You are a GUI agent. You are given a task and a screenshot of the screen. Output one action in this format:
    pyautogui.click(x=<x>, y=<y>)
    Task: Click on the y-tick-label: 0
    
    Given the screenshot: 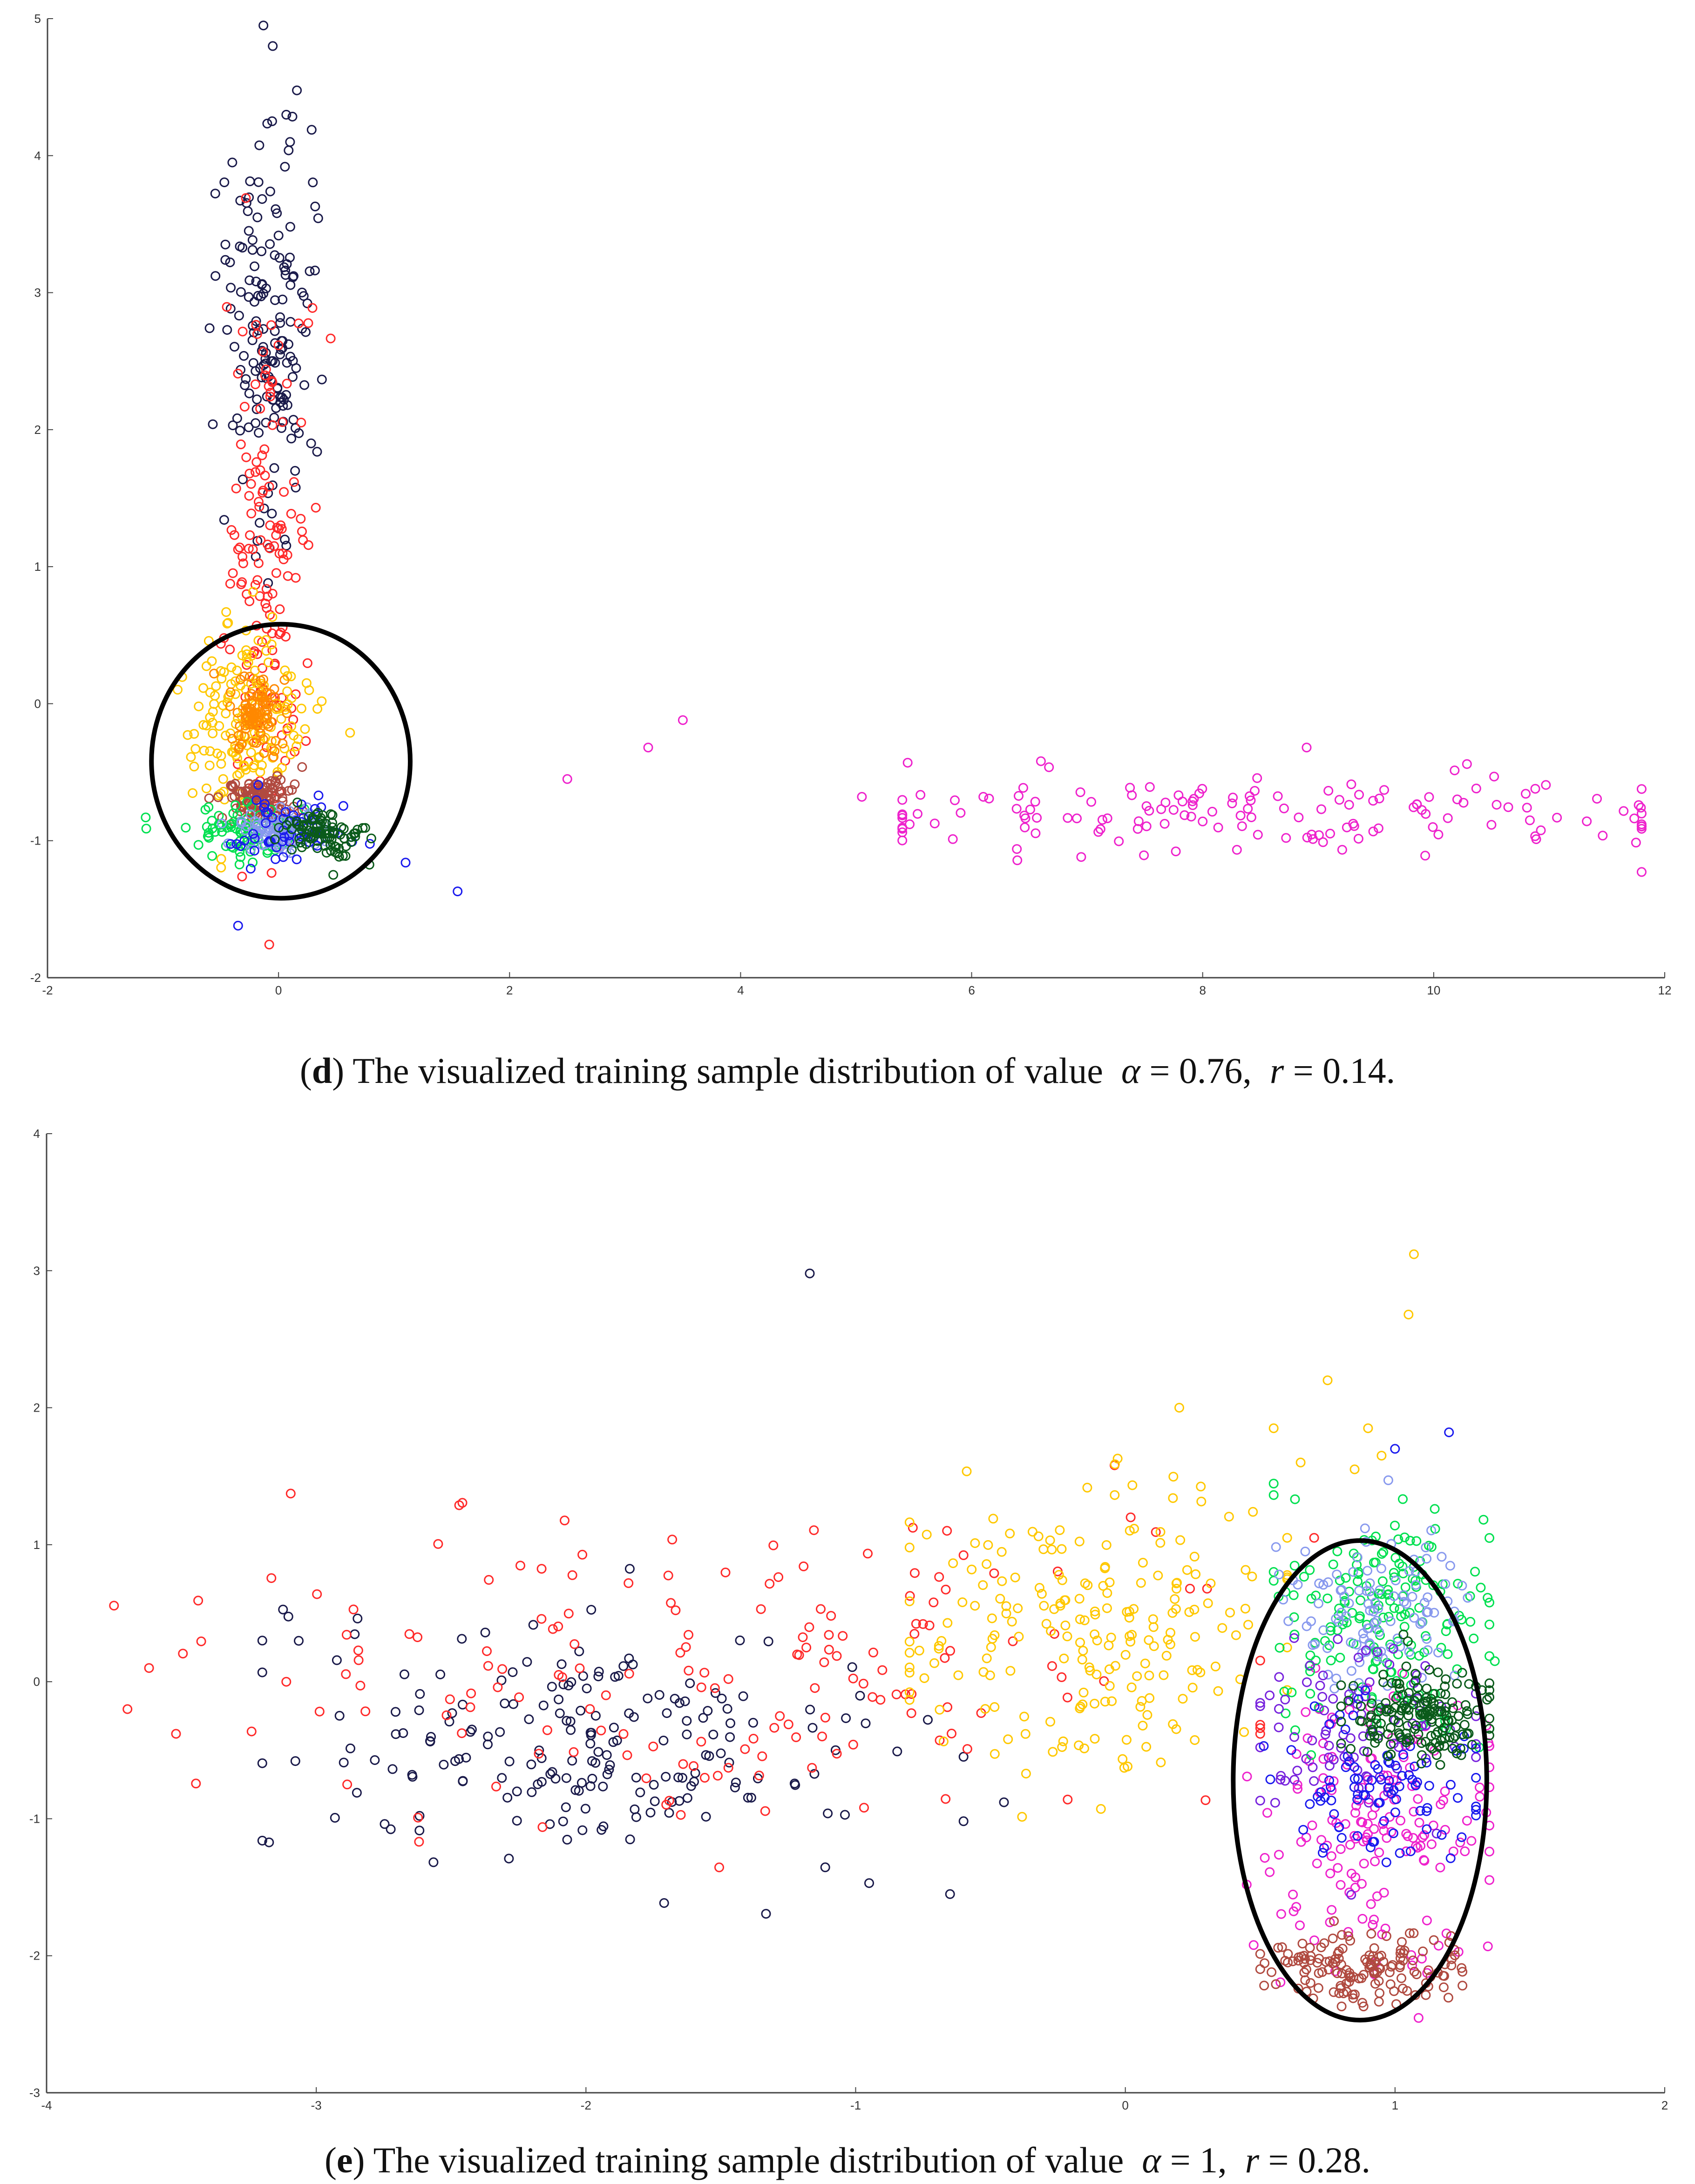 What is the action you would take?
    pyautogui.click(x=38, y=703)
    